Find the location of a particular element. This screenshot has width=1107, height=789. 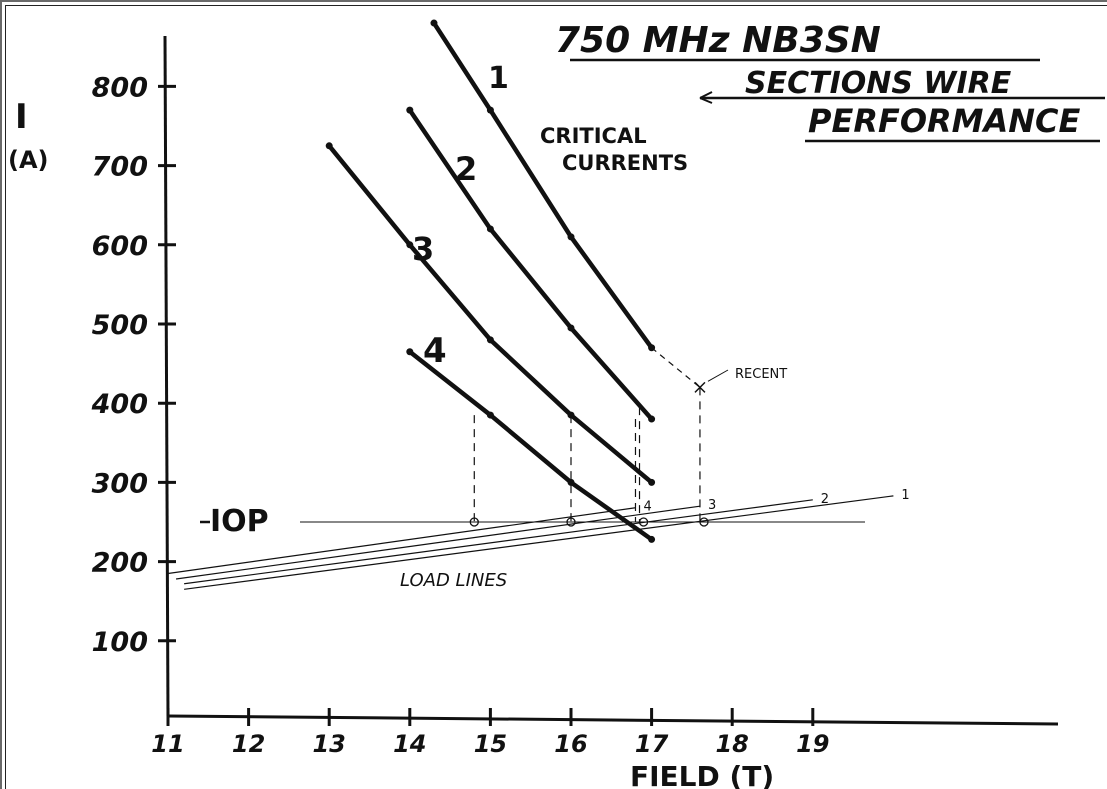

subtitle-arrow is located at coordinates (706, 97).